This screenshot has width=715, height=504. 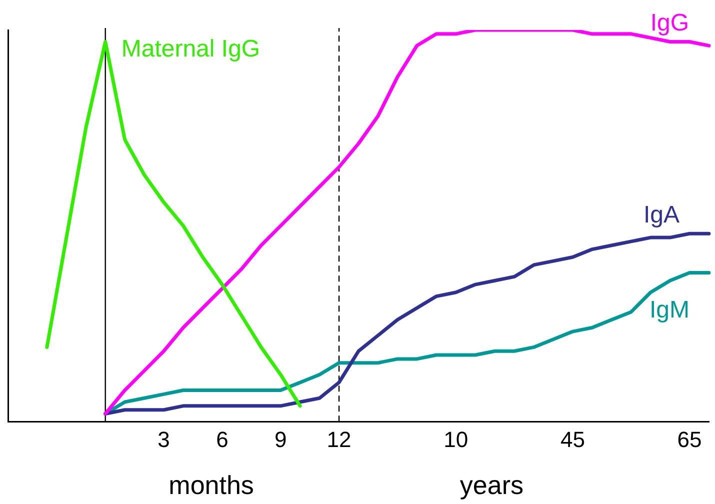 I want to click on x-tick-label: 45, so click(x=572, y=439).